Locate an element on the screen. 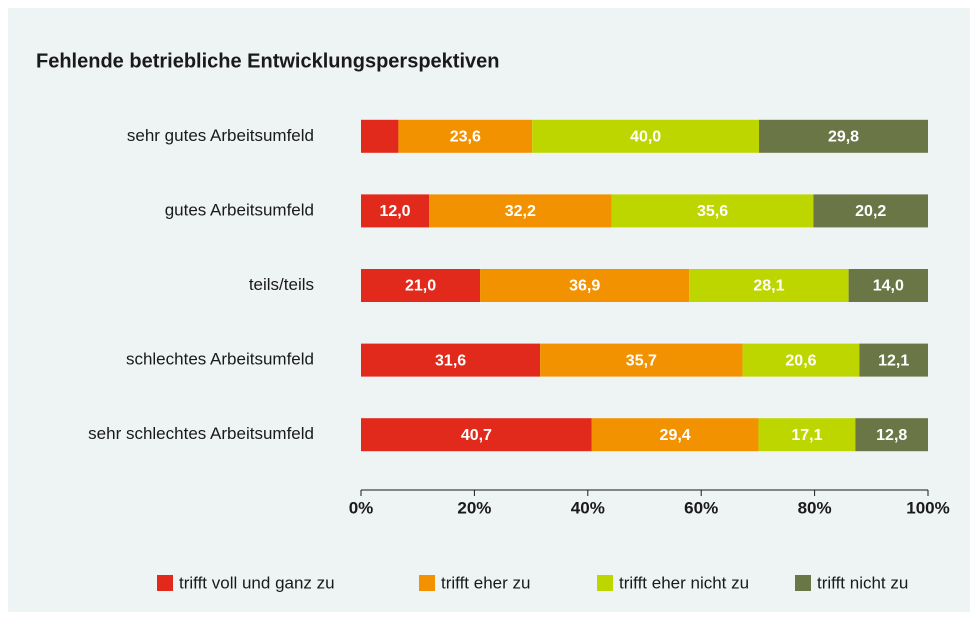  value-label: 32,2 is located at coordinates (520, 211).